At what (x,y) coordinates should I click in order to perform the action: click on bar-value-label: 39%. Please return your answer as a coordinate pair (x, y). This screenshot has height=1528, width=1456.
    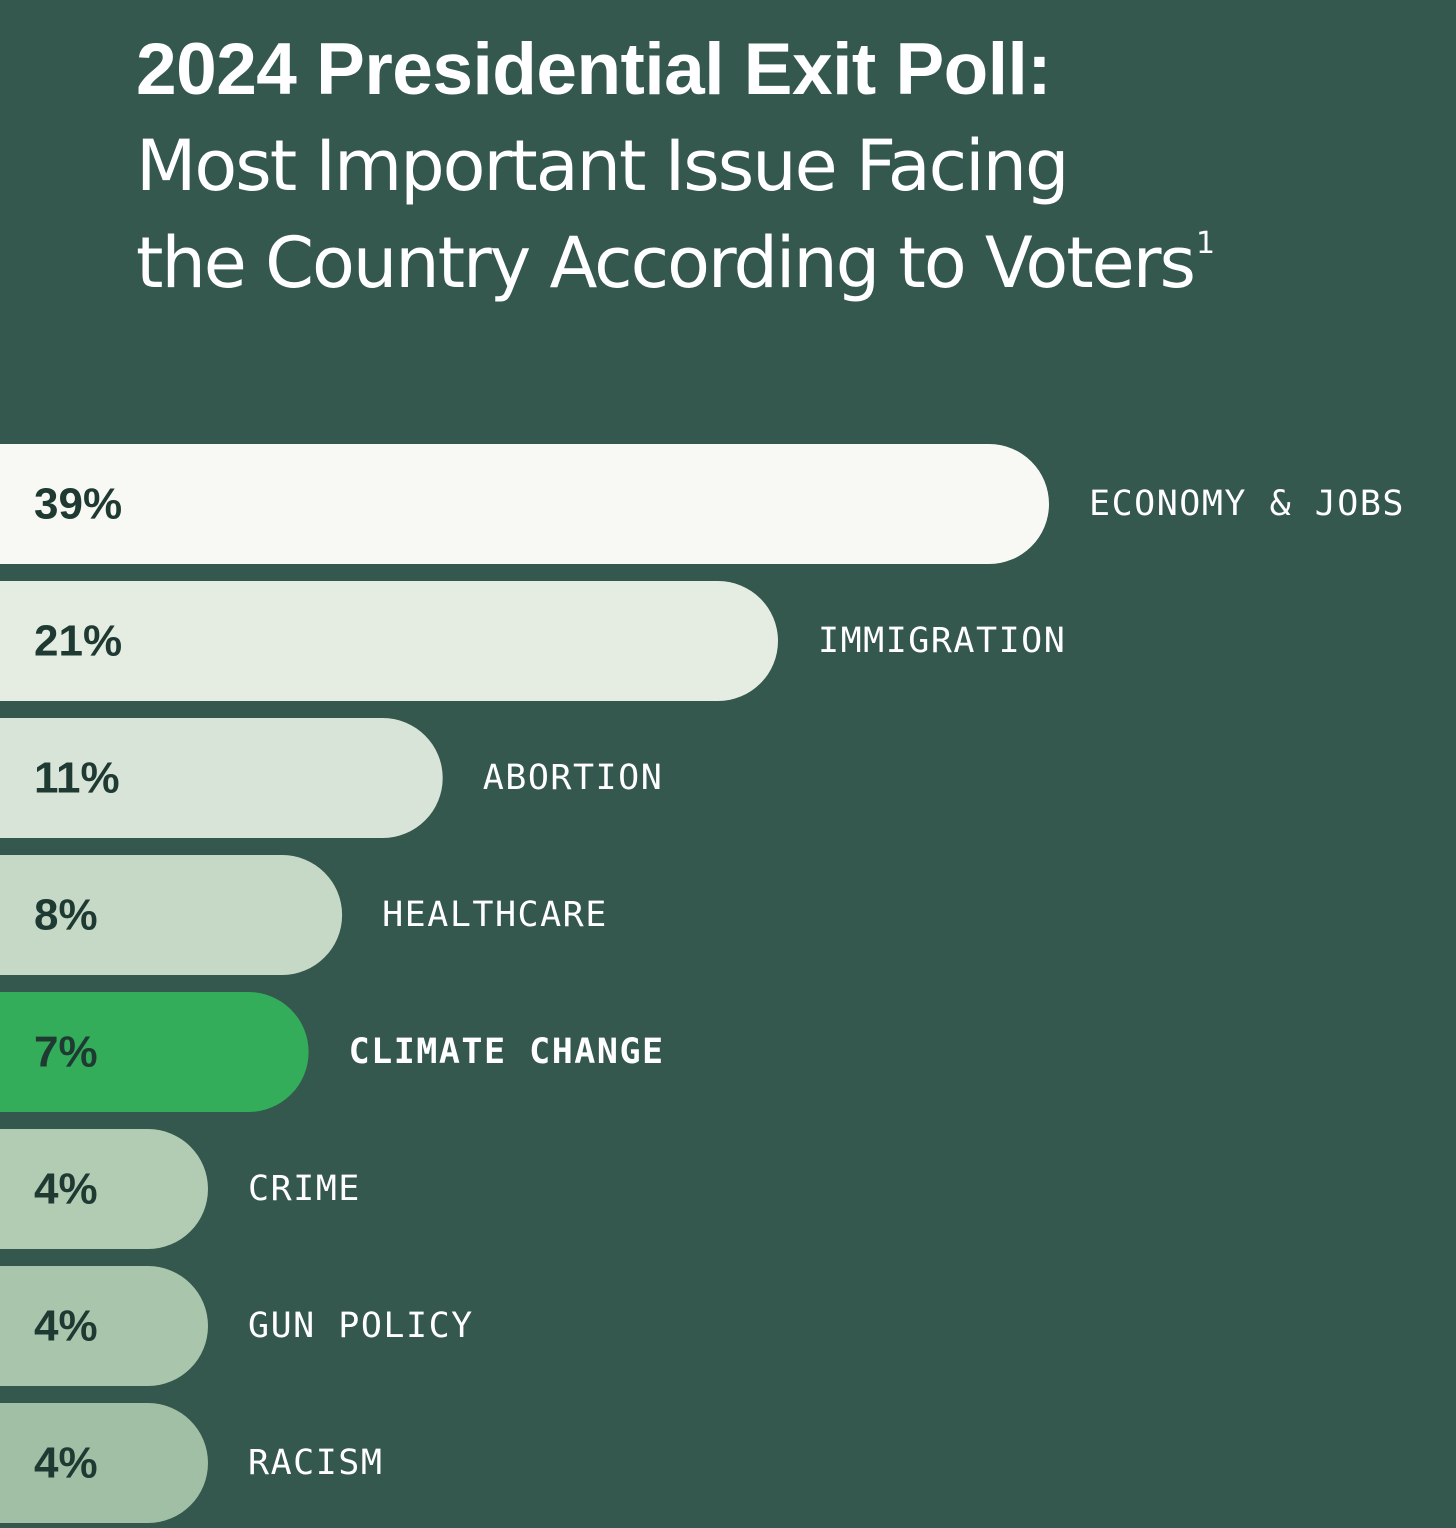
    Looking at the image, I should click on (78, 504).